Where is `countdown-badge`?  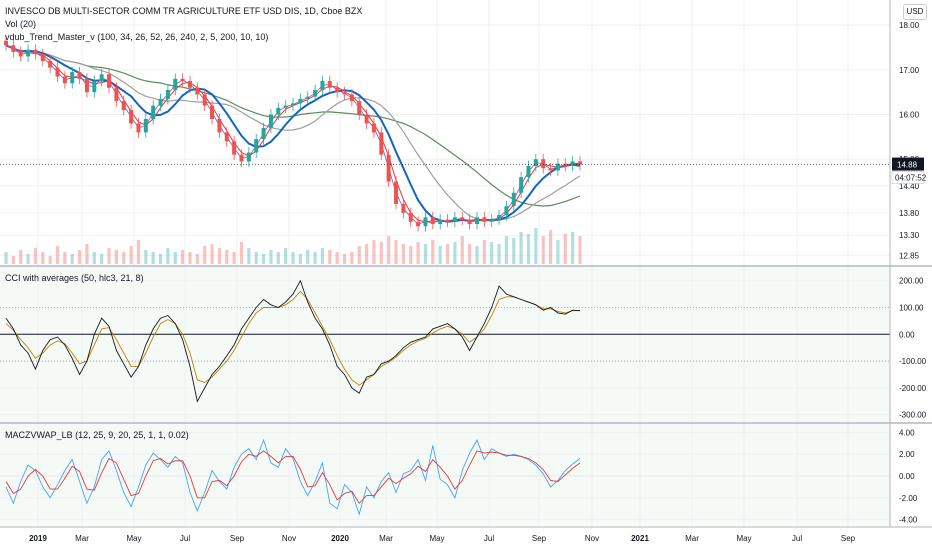 countdown-badge is located at coordinates (908, 177).